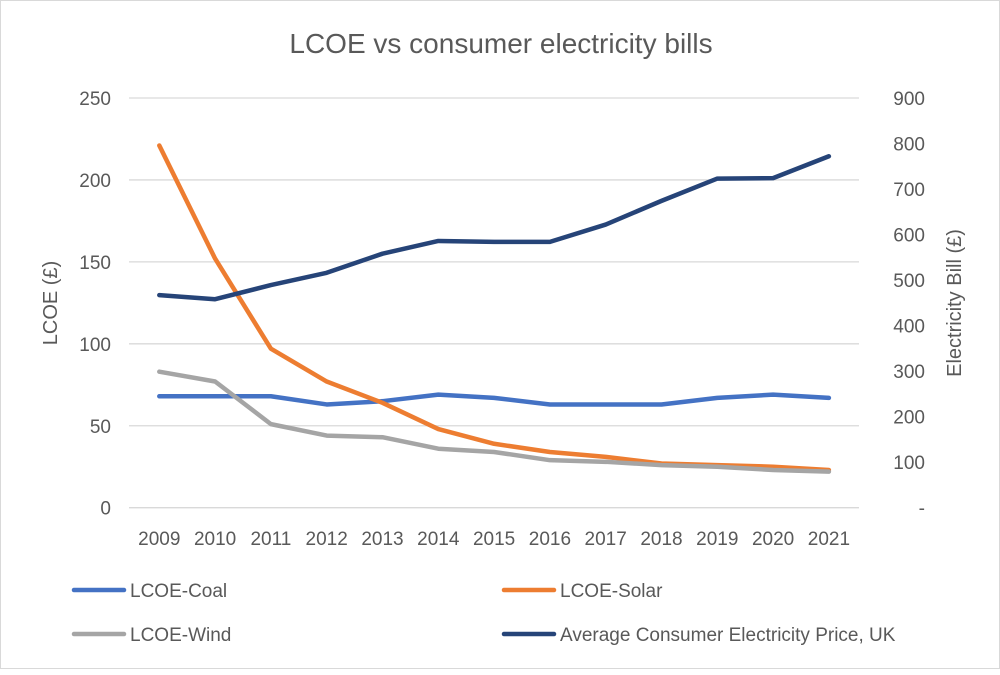  I want to click on x-tick-label: 2012, so click(327, 539).